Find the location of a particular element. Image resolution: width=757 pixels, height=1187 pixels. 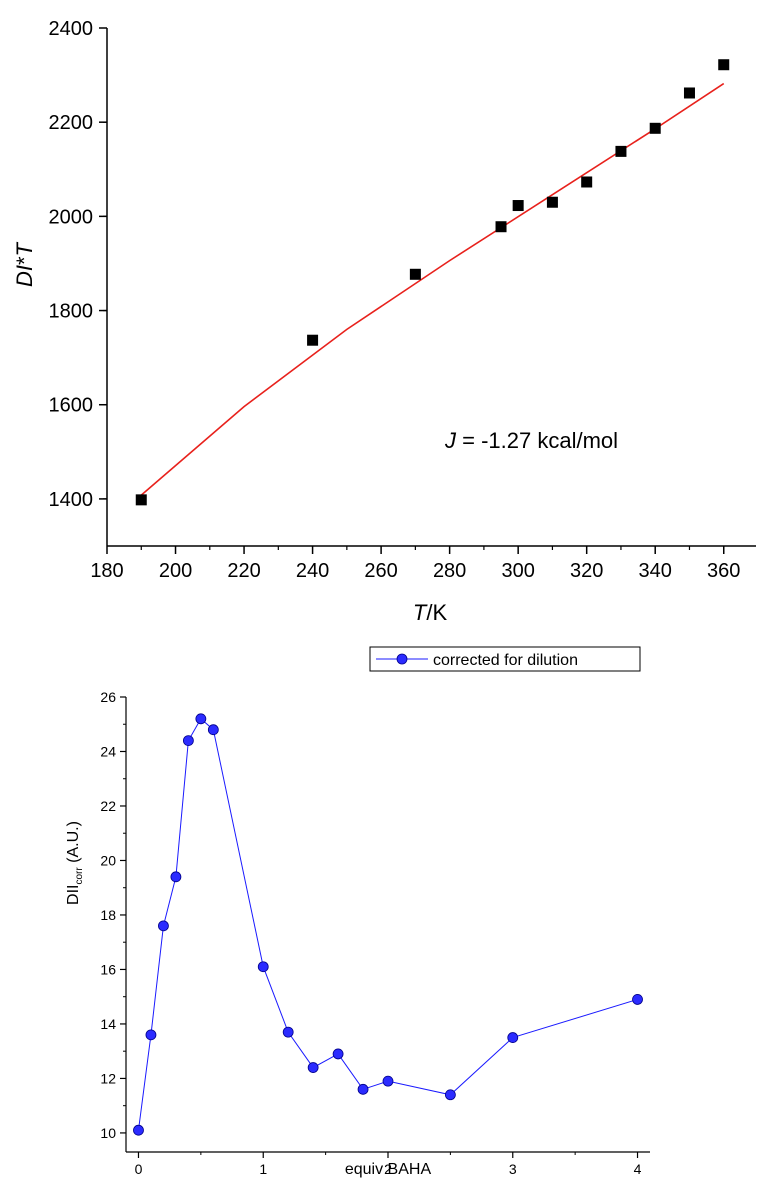

chart2-y-tick-label: 26 is located at coordinates (108, 697).